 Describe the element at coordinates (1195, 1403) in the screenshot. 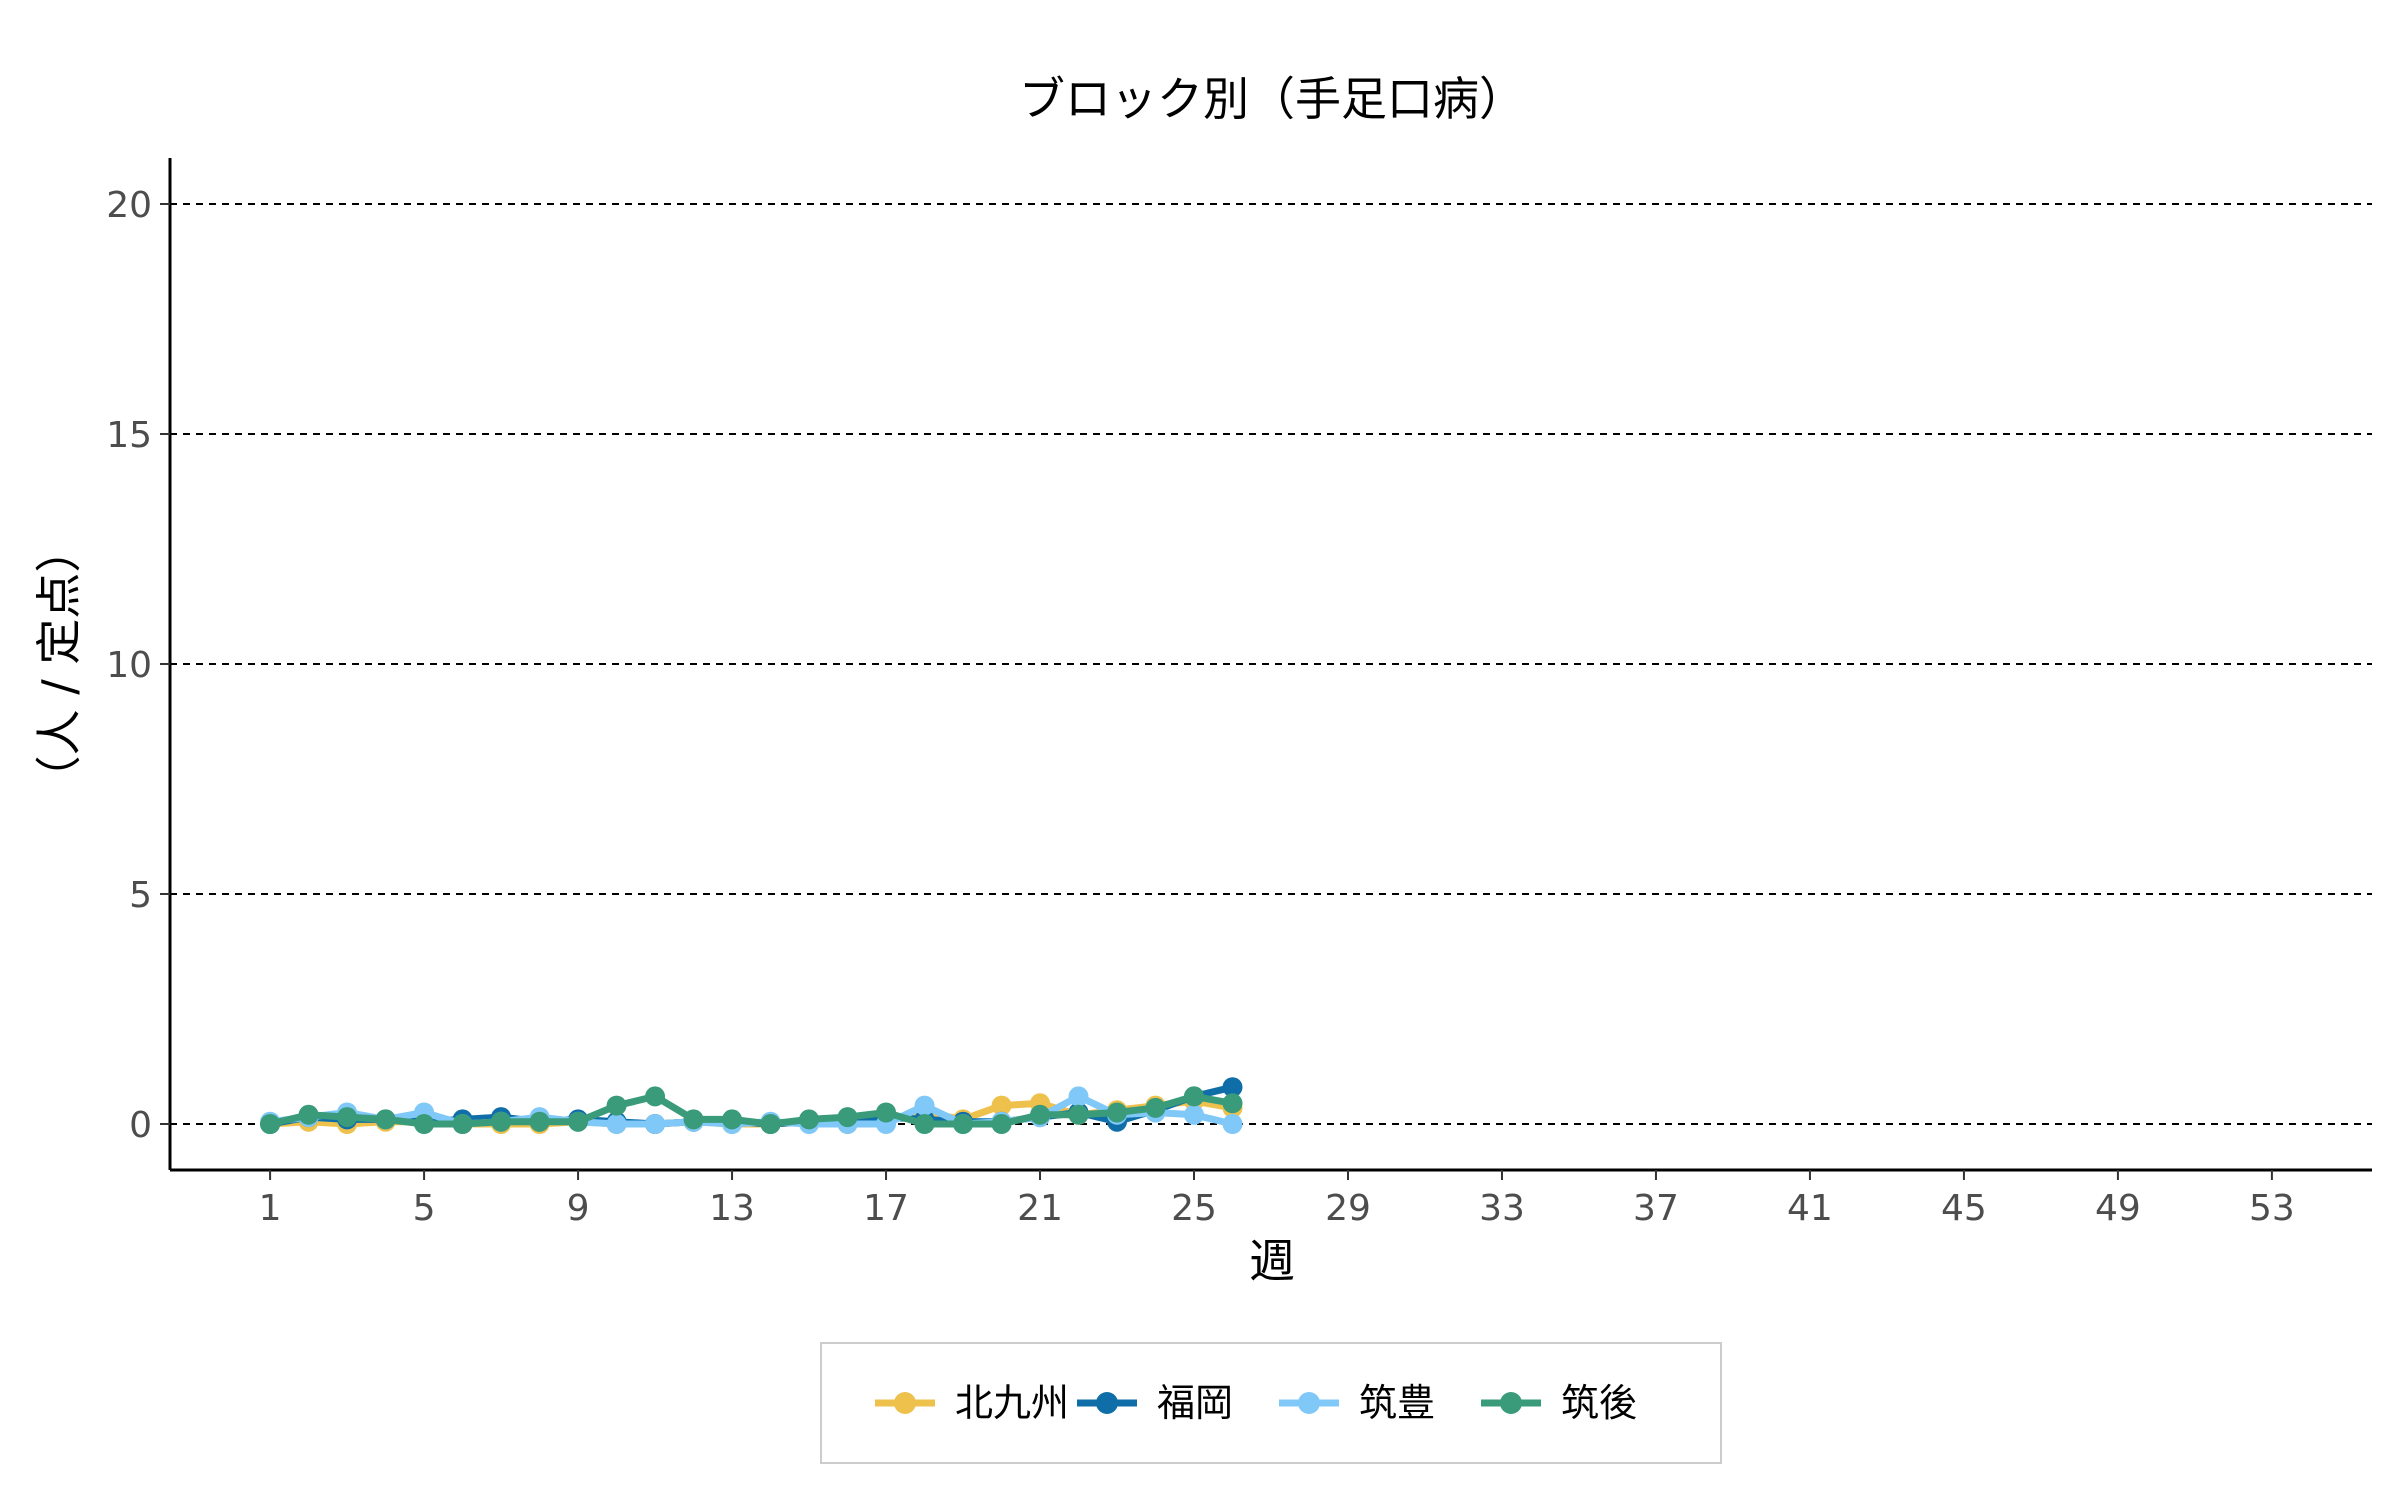

I see `legend-label: 福岡` at that location.